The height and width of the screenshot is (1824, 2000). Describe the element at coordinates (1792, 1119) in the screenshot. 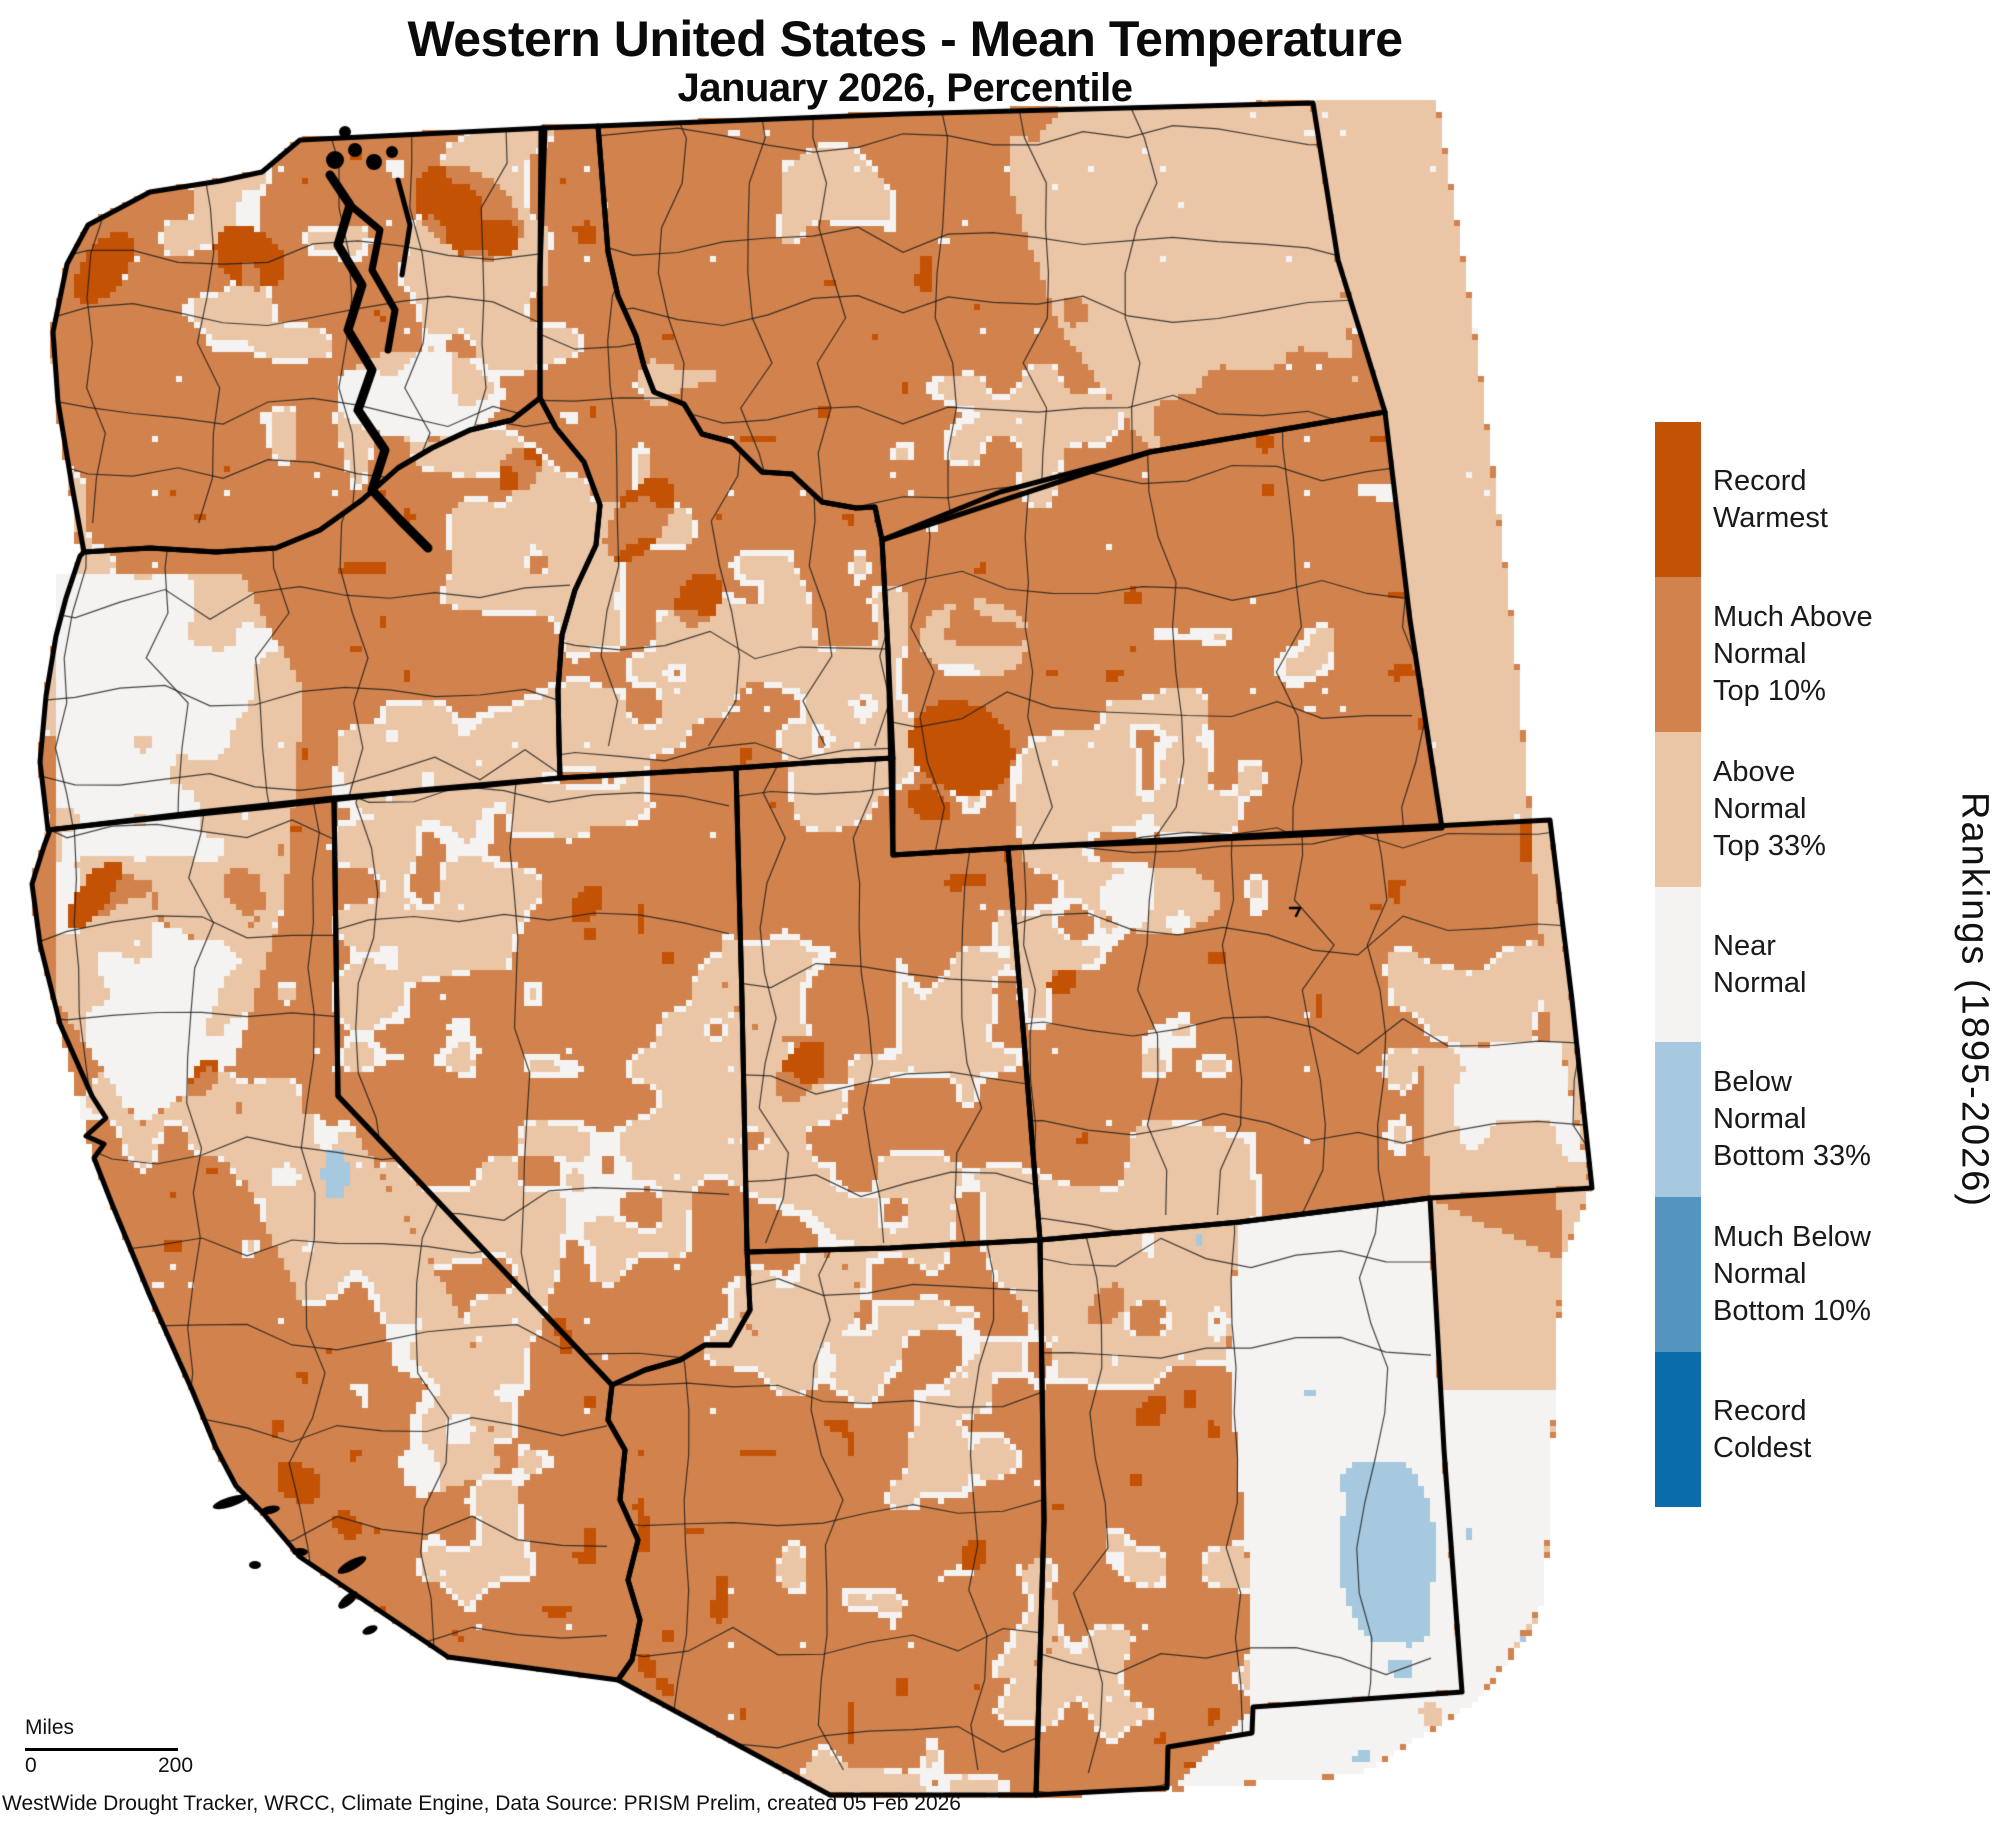

I see `legend-label: Below Normal Bottom 33%` at that location.